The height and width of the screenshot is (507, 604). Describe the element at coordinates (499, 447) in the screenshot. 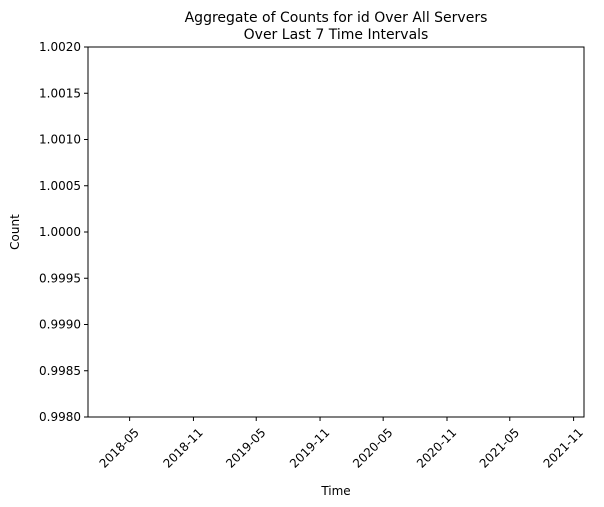

I see `x-tick-label: 2021-05` at that location.